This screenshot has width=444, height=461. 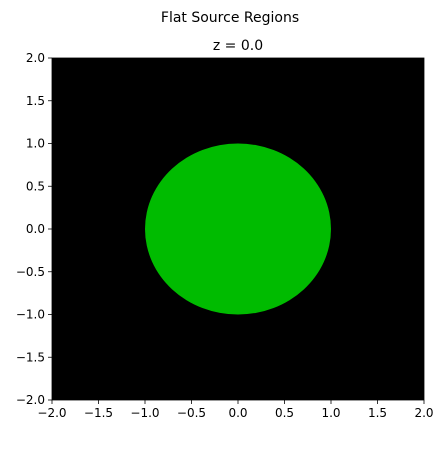 I want to click on suptitle: Flat Source Regions, so click(x=230, y=18).